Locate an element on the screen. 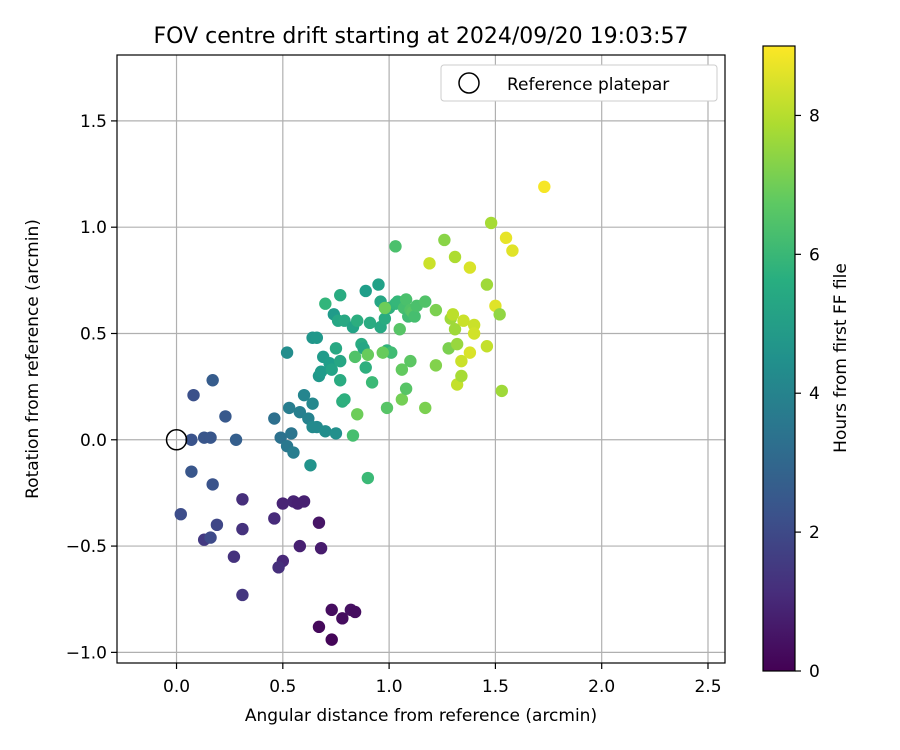  legend: Reference platepar is located at coordinates (579, 83).